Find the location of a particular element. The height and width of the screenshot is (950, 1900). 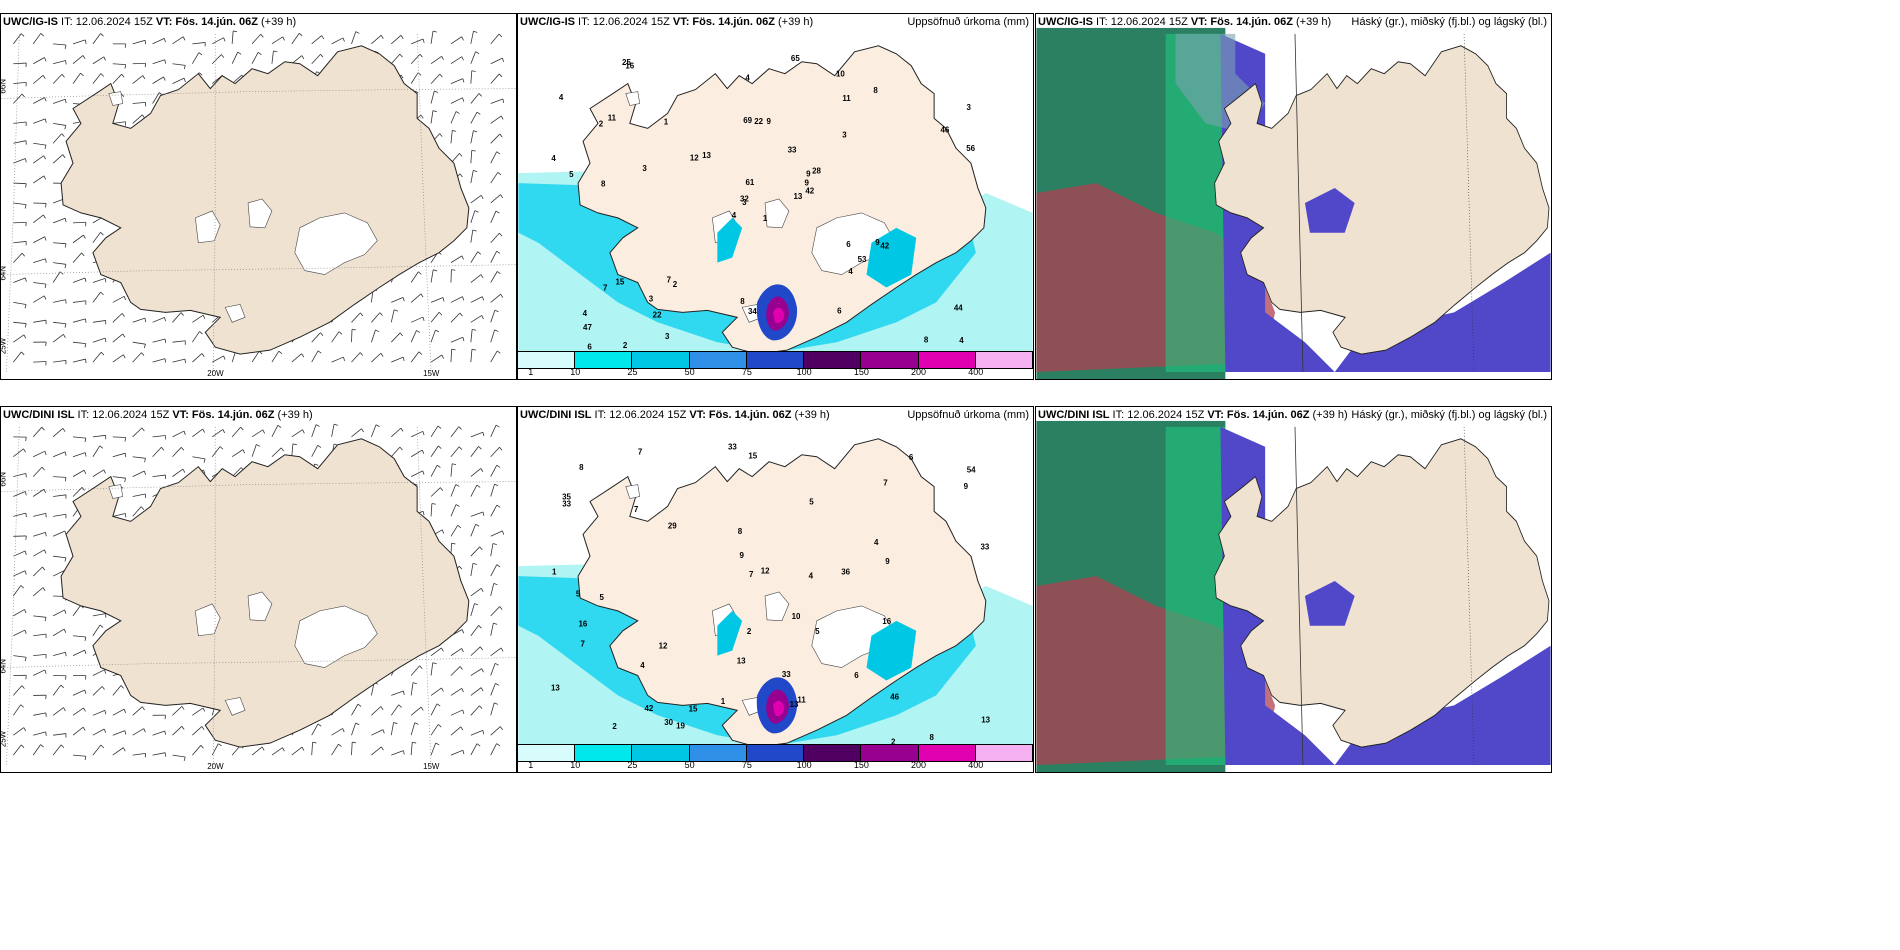

low-cloud-inland is located at coordinates (1329, 210).